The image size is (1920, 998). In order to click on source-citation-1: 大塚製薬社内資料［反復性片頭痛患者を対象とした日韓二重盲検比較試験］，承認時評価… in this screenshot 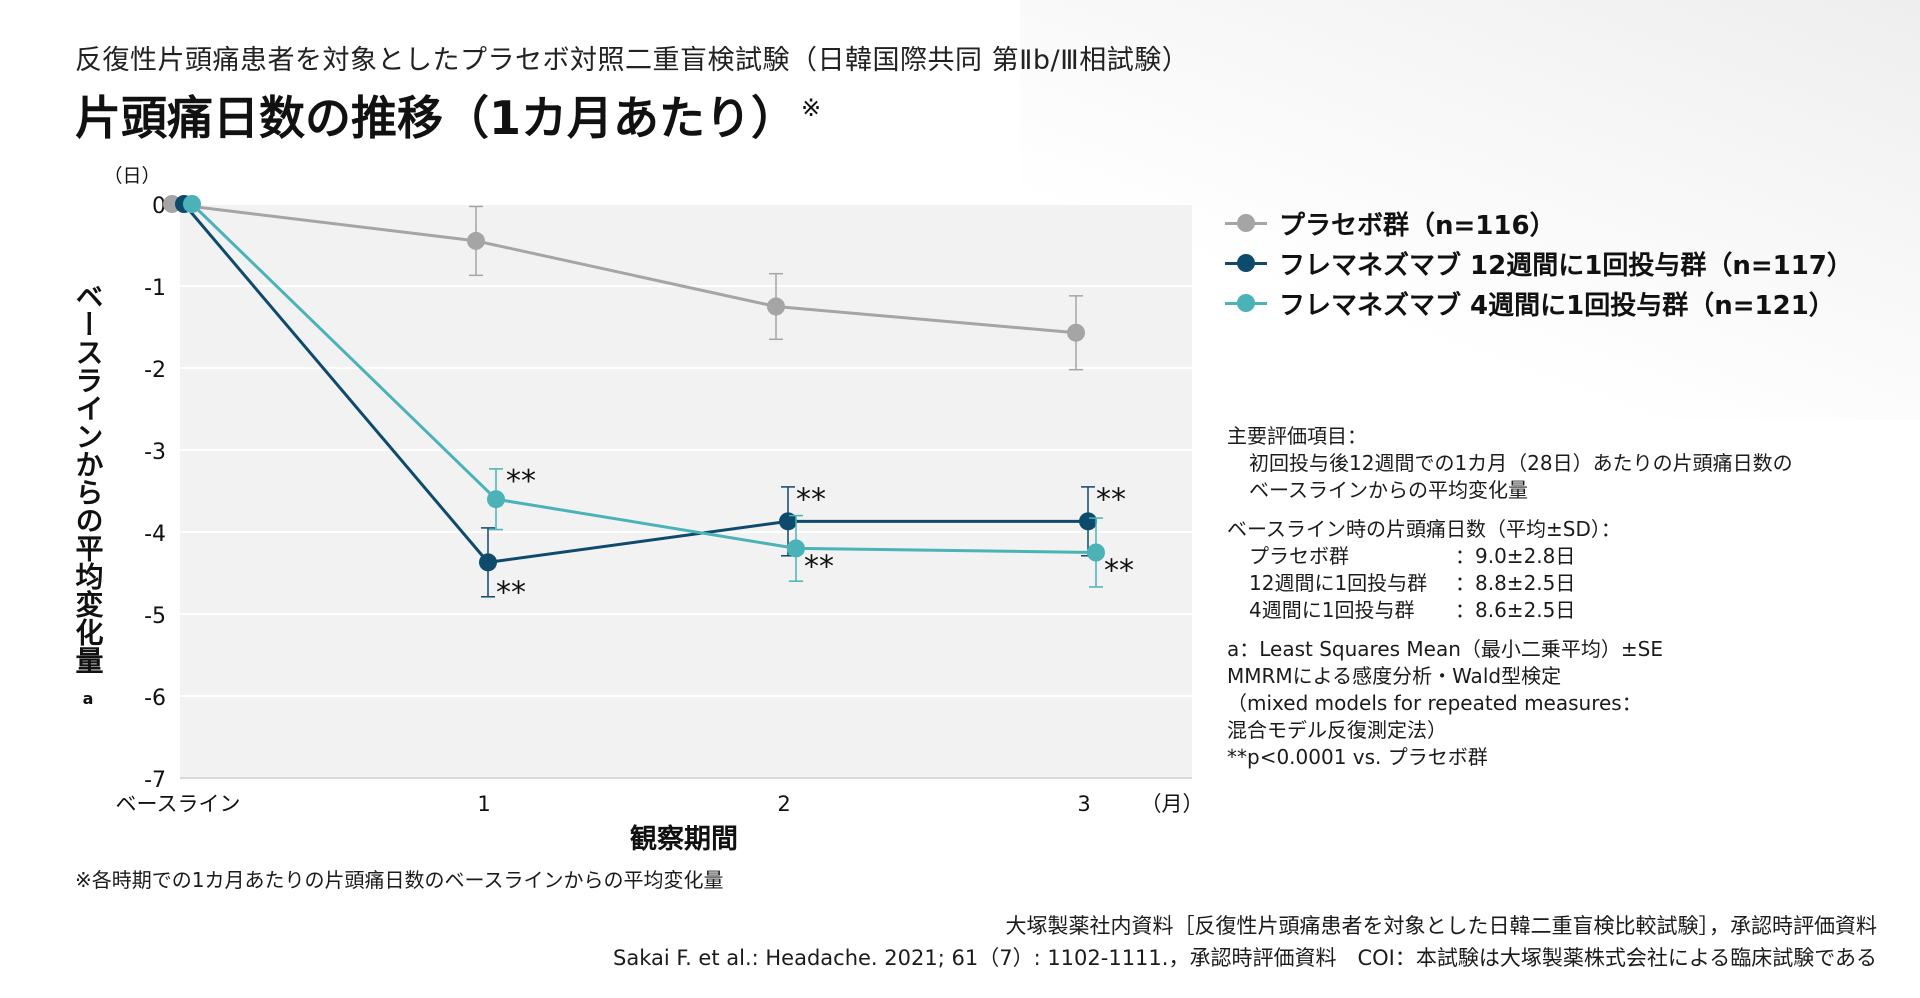, I will do `click(1441, 926)`.